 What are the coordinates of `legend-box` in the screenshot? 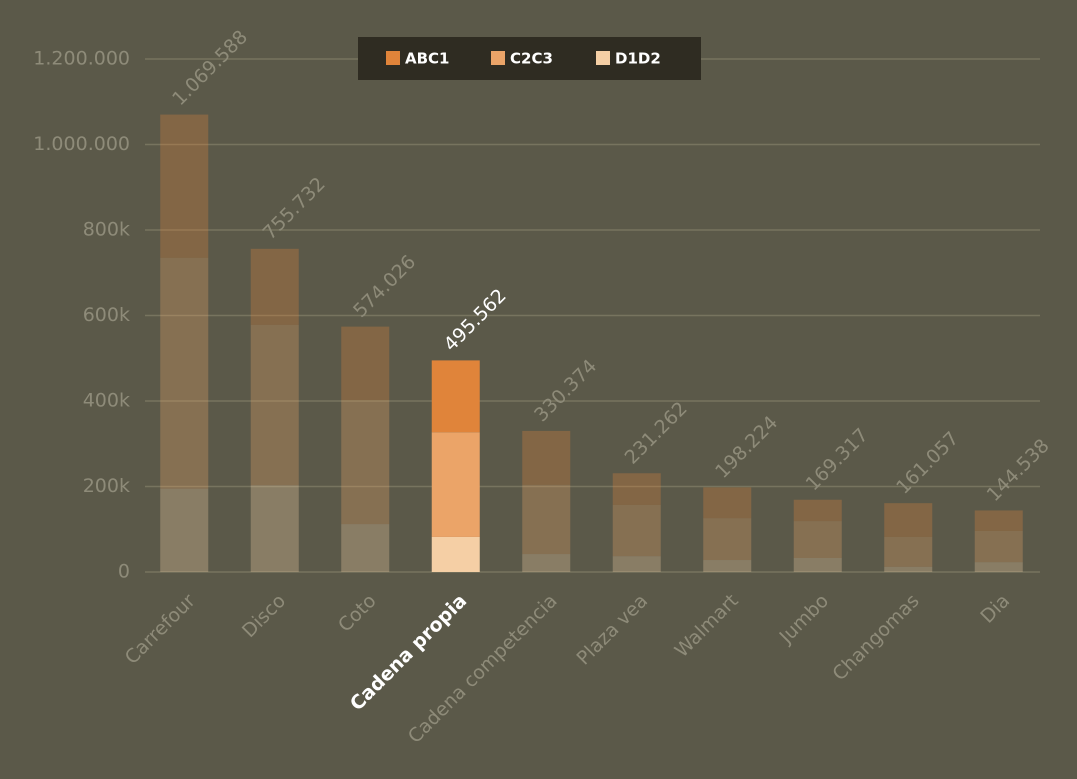 It's located at (529, 58).